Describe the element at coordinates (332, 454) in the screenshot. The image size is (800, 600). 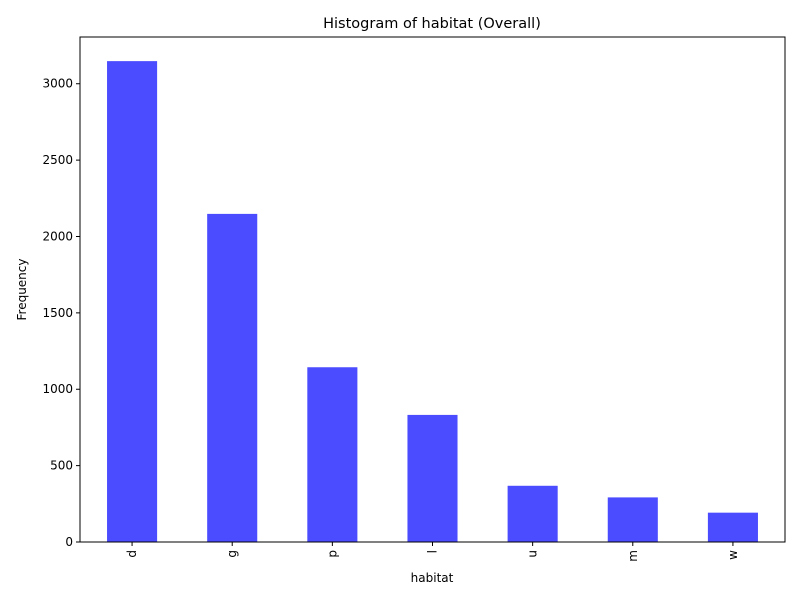
I see `bar-p` at that location.